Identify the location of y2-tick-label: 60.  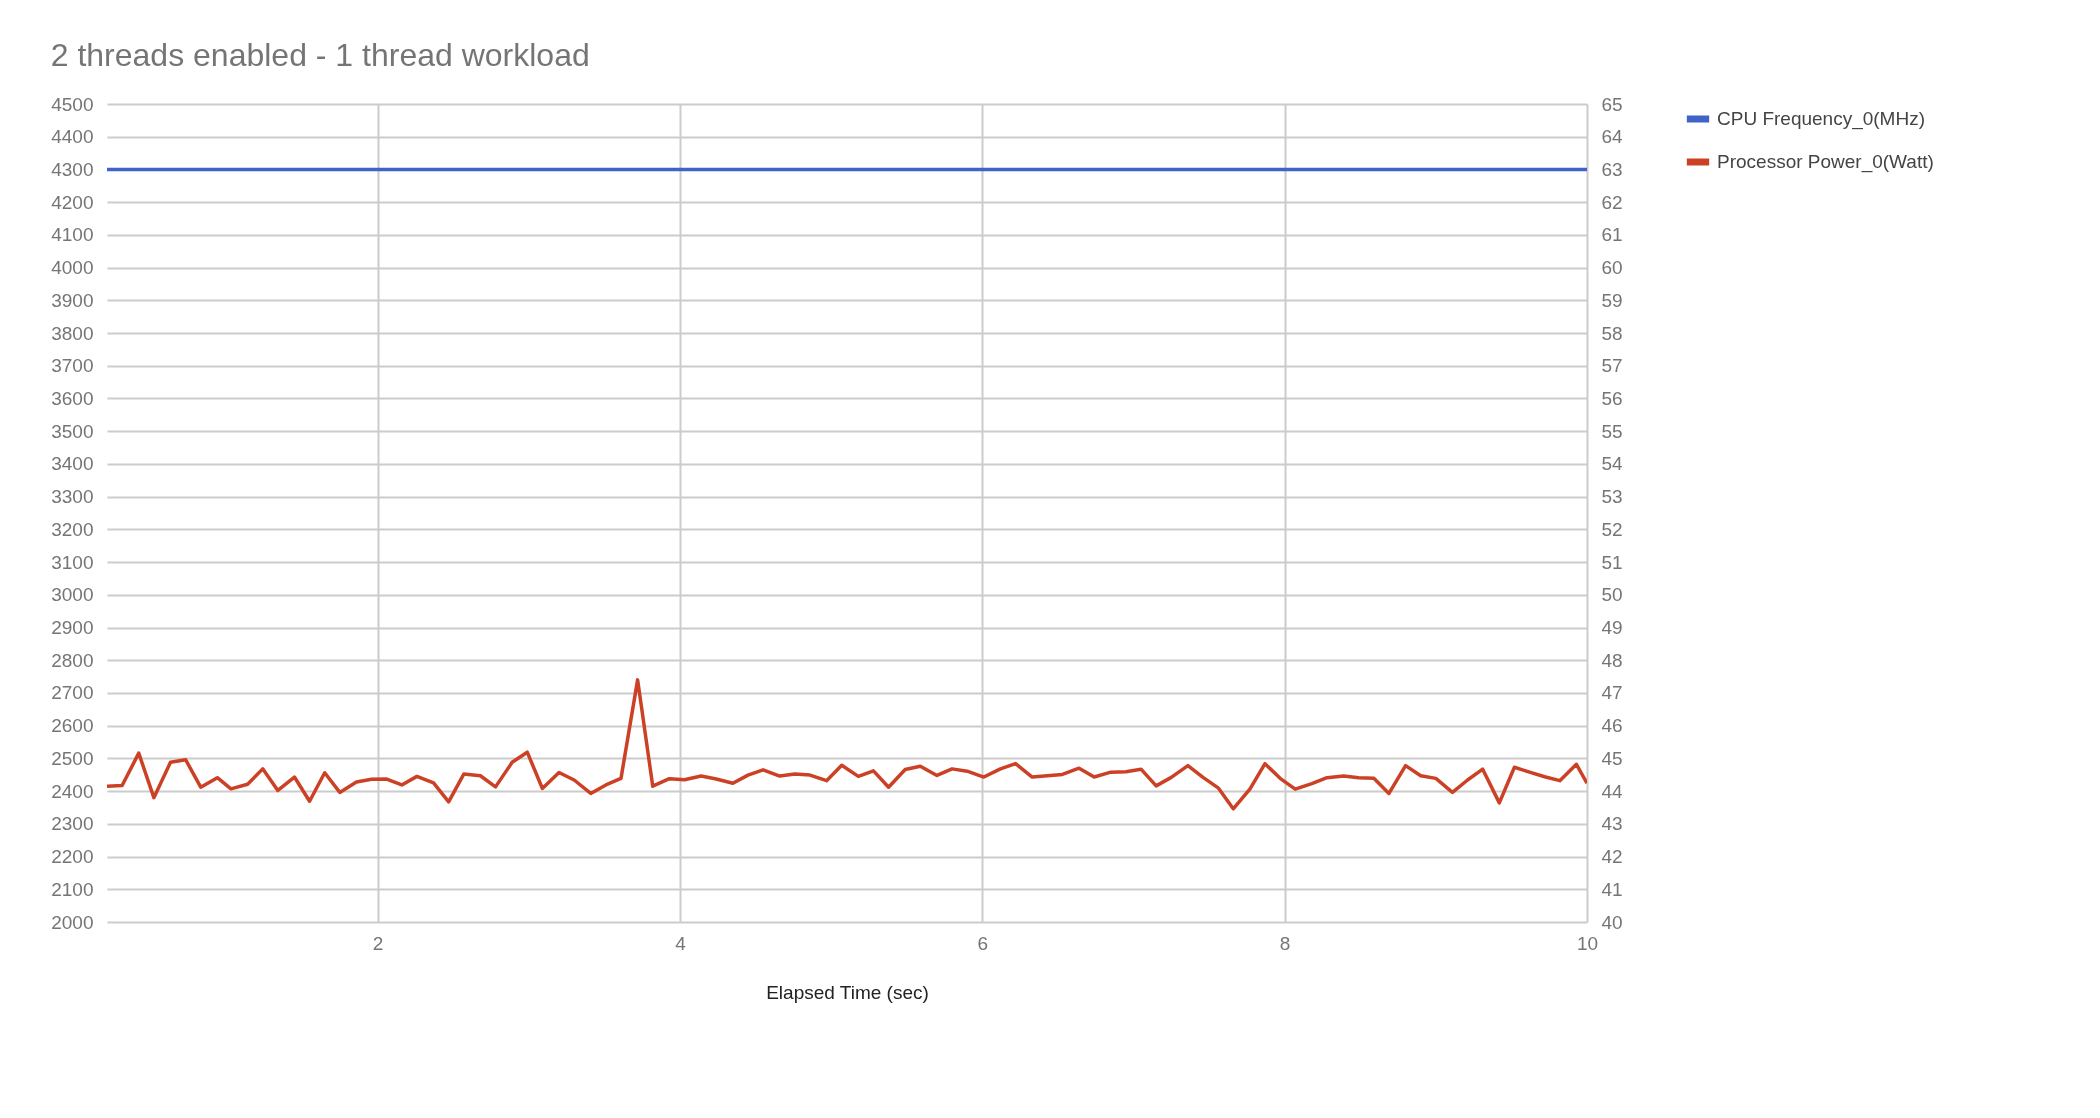
(1612, 268).